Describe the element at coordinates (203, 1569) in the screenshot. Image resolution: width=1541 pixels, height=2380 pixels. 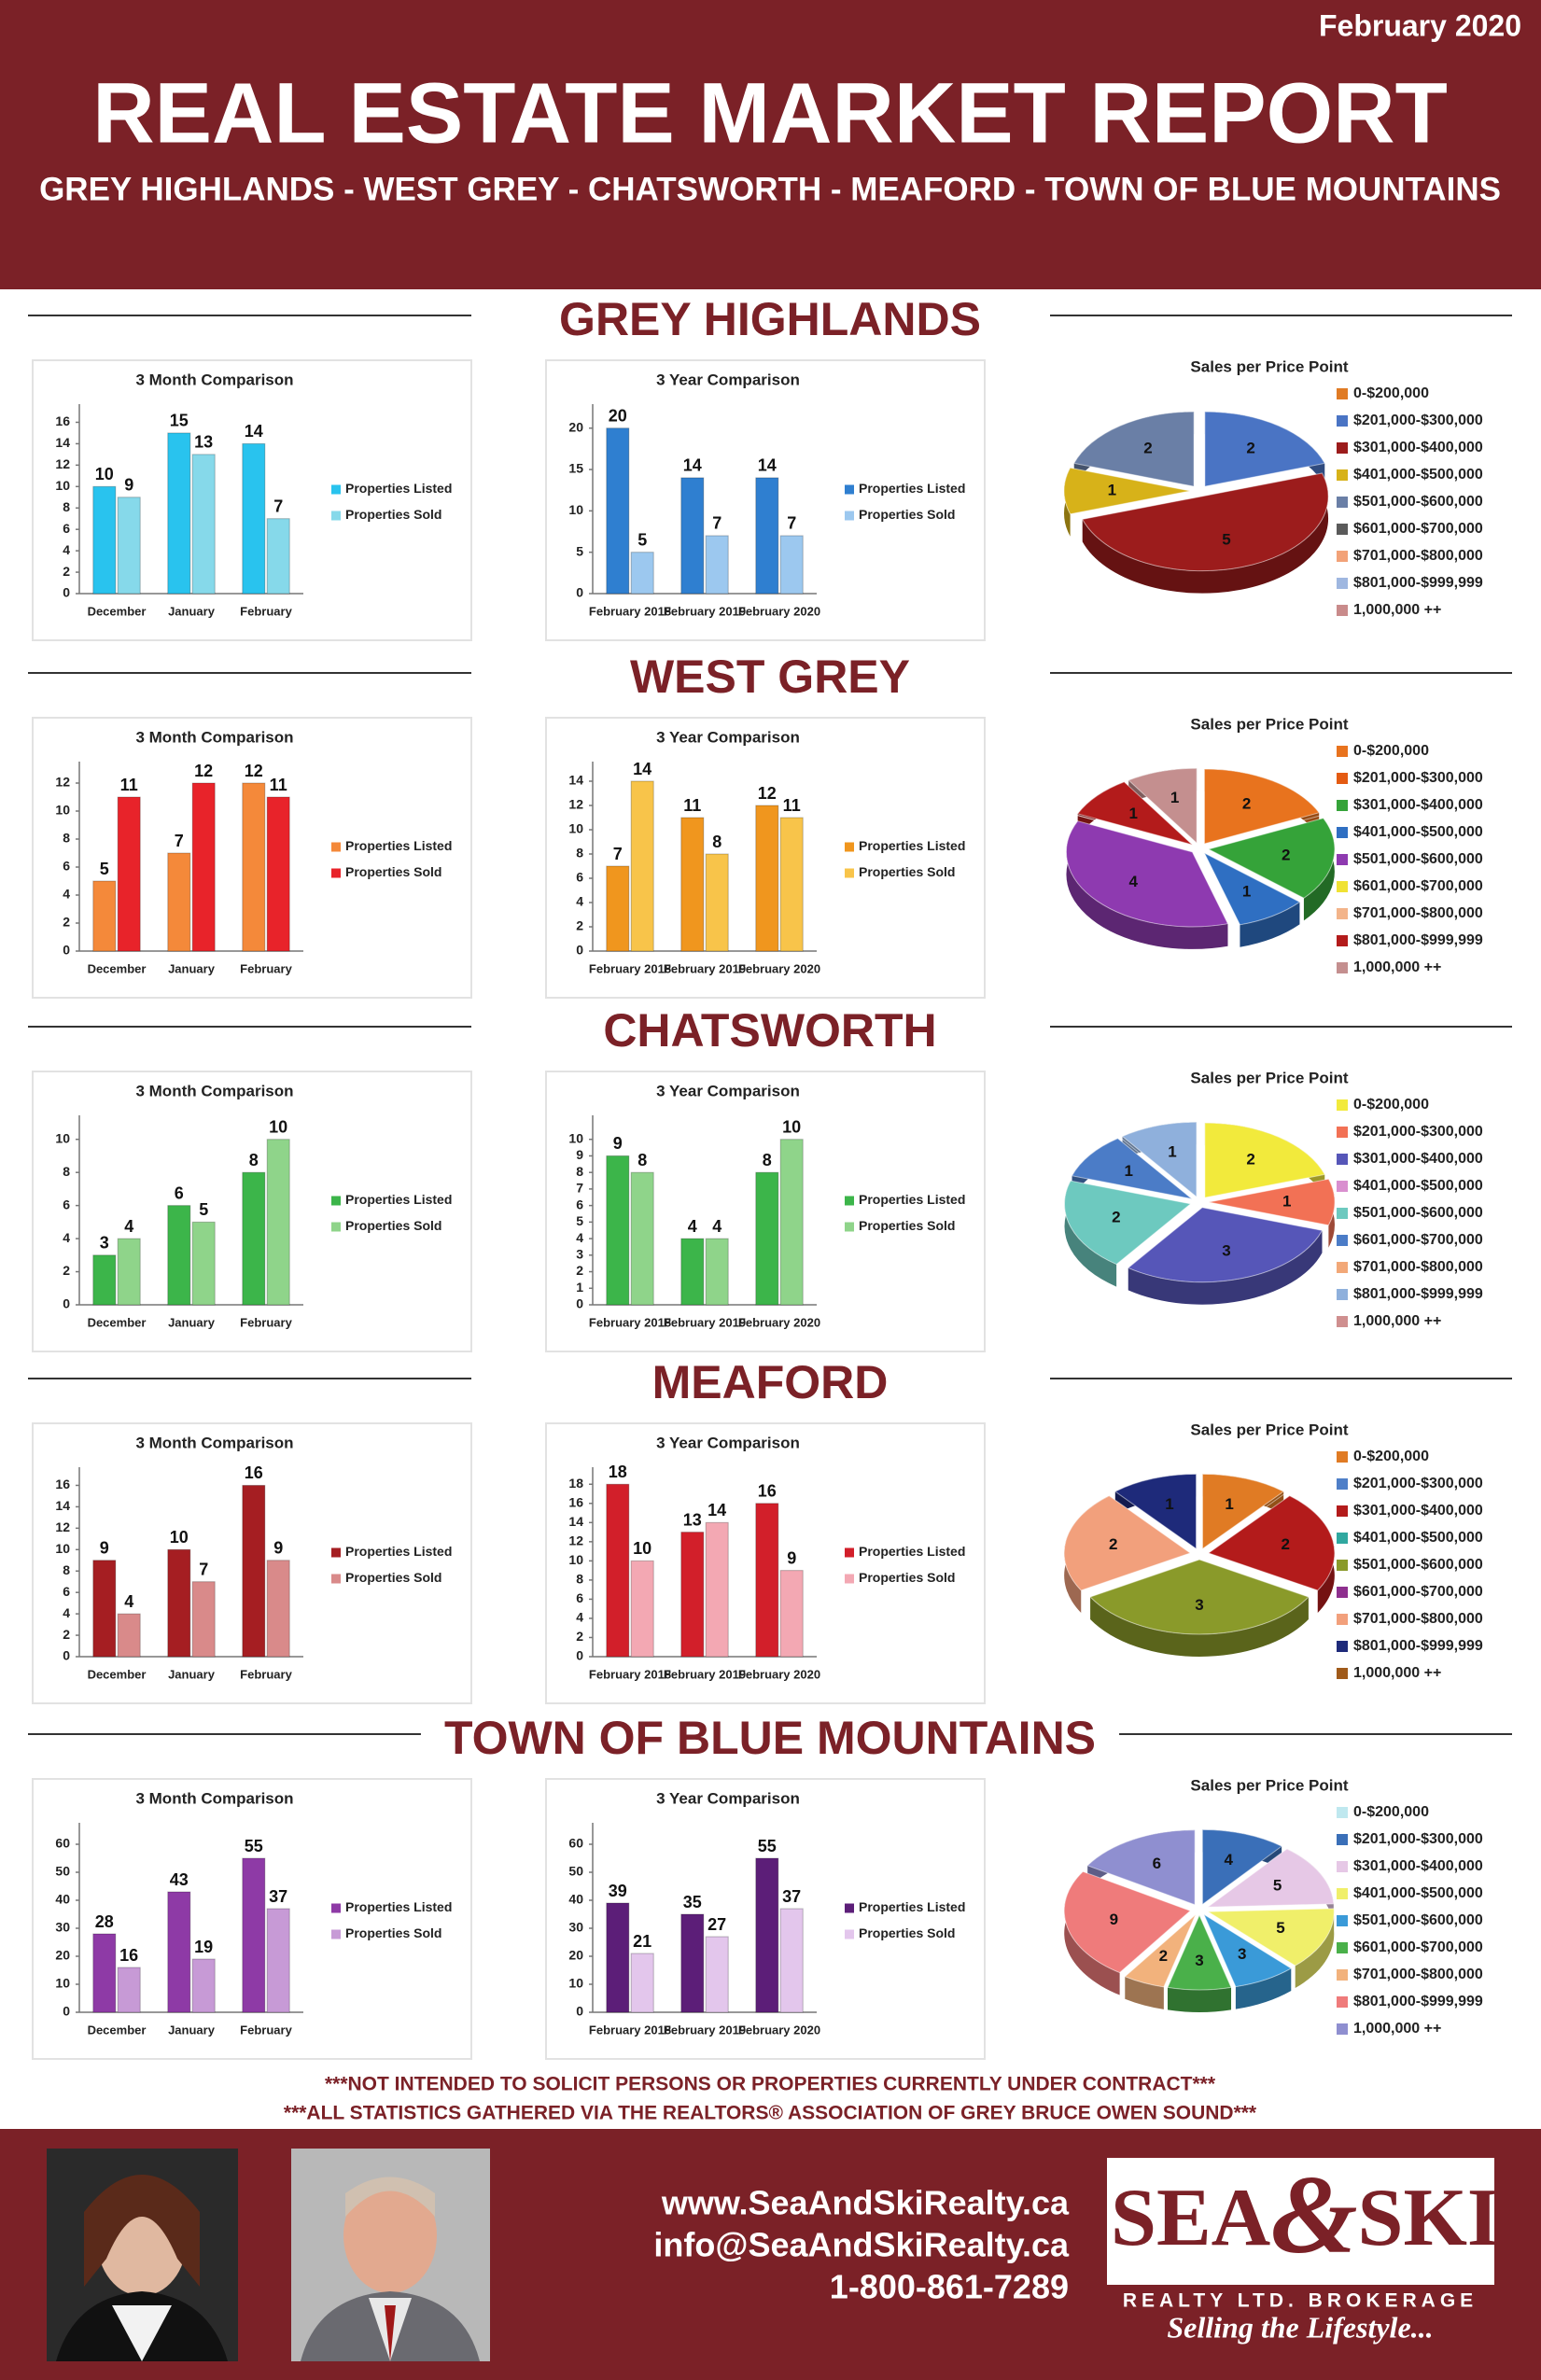
I see `data-label: 7` at that location.